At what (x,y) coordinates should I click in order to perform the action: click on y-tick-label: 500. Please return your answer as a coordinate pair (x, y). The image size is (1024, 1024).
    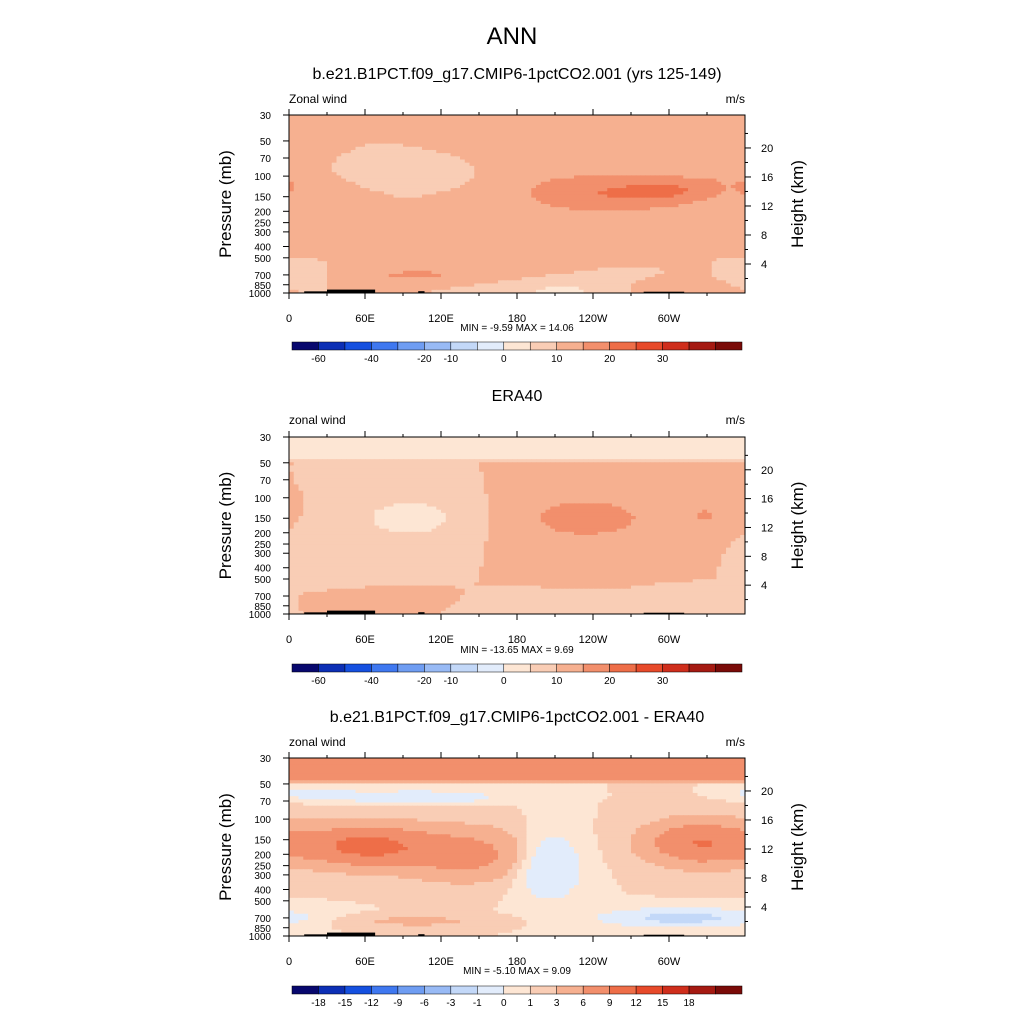
    Looking at the image, I should click on (262, 580).